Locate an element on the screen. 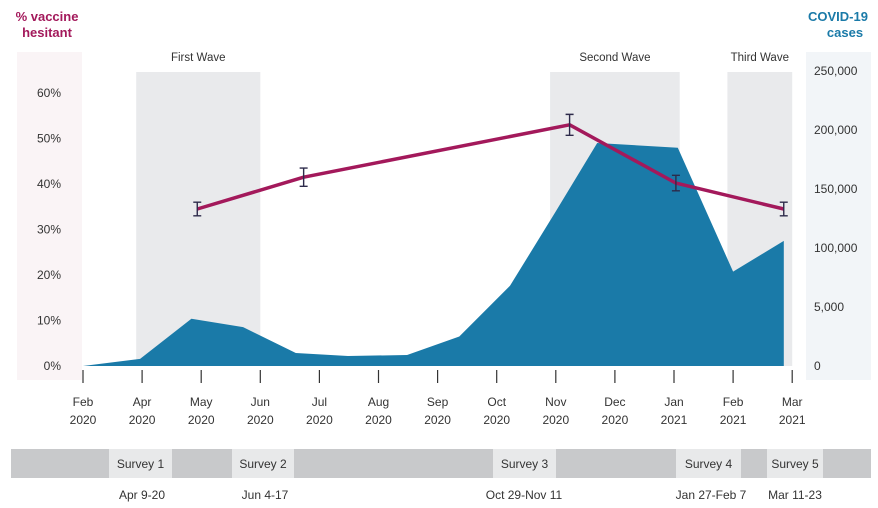 This screenshot has width=878, height=508. x-tick-month: May is located at coordinates (201, 402).